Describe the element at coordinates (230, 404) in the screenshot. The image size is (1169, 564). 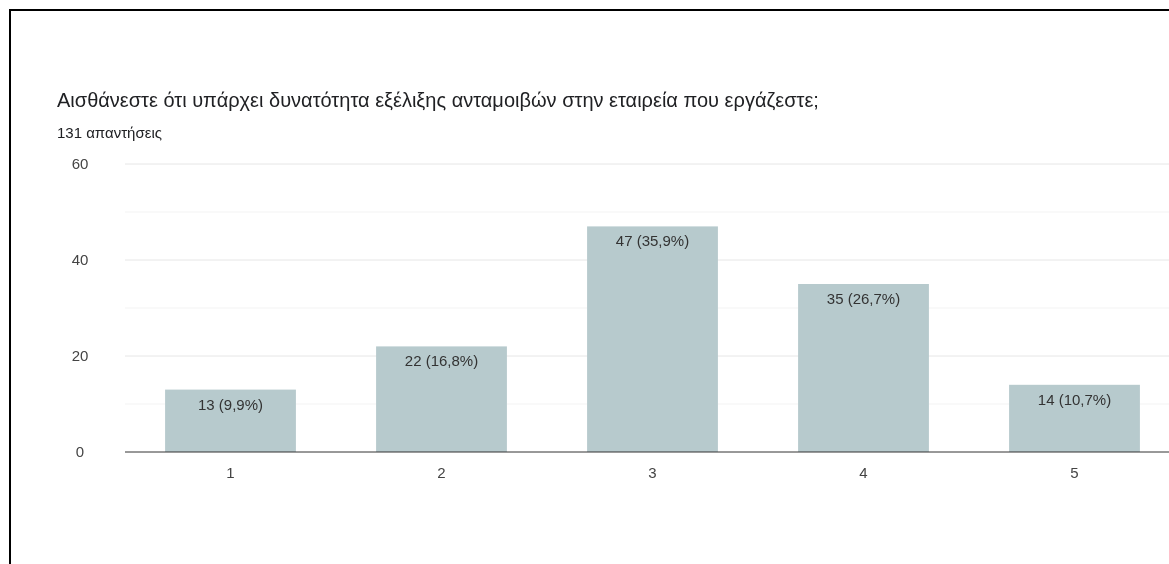
I see `data-label: 13 (9,9%)` at that location.